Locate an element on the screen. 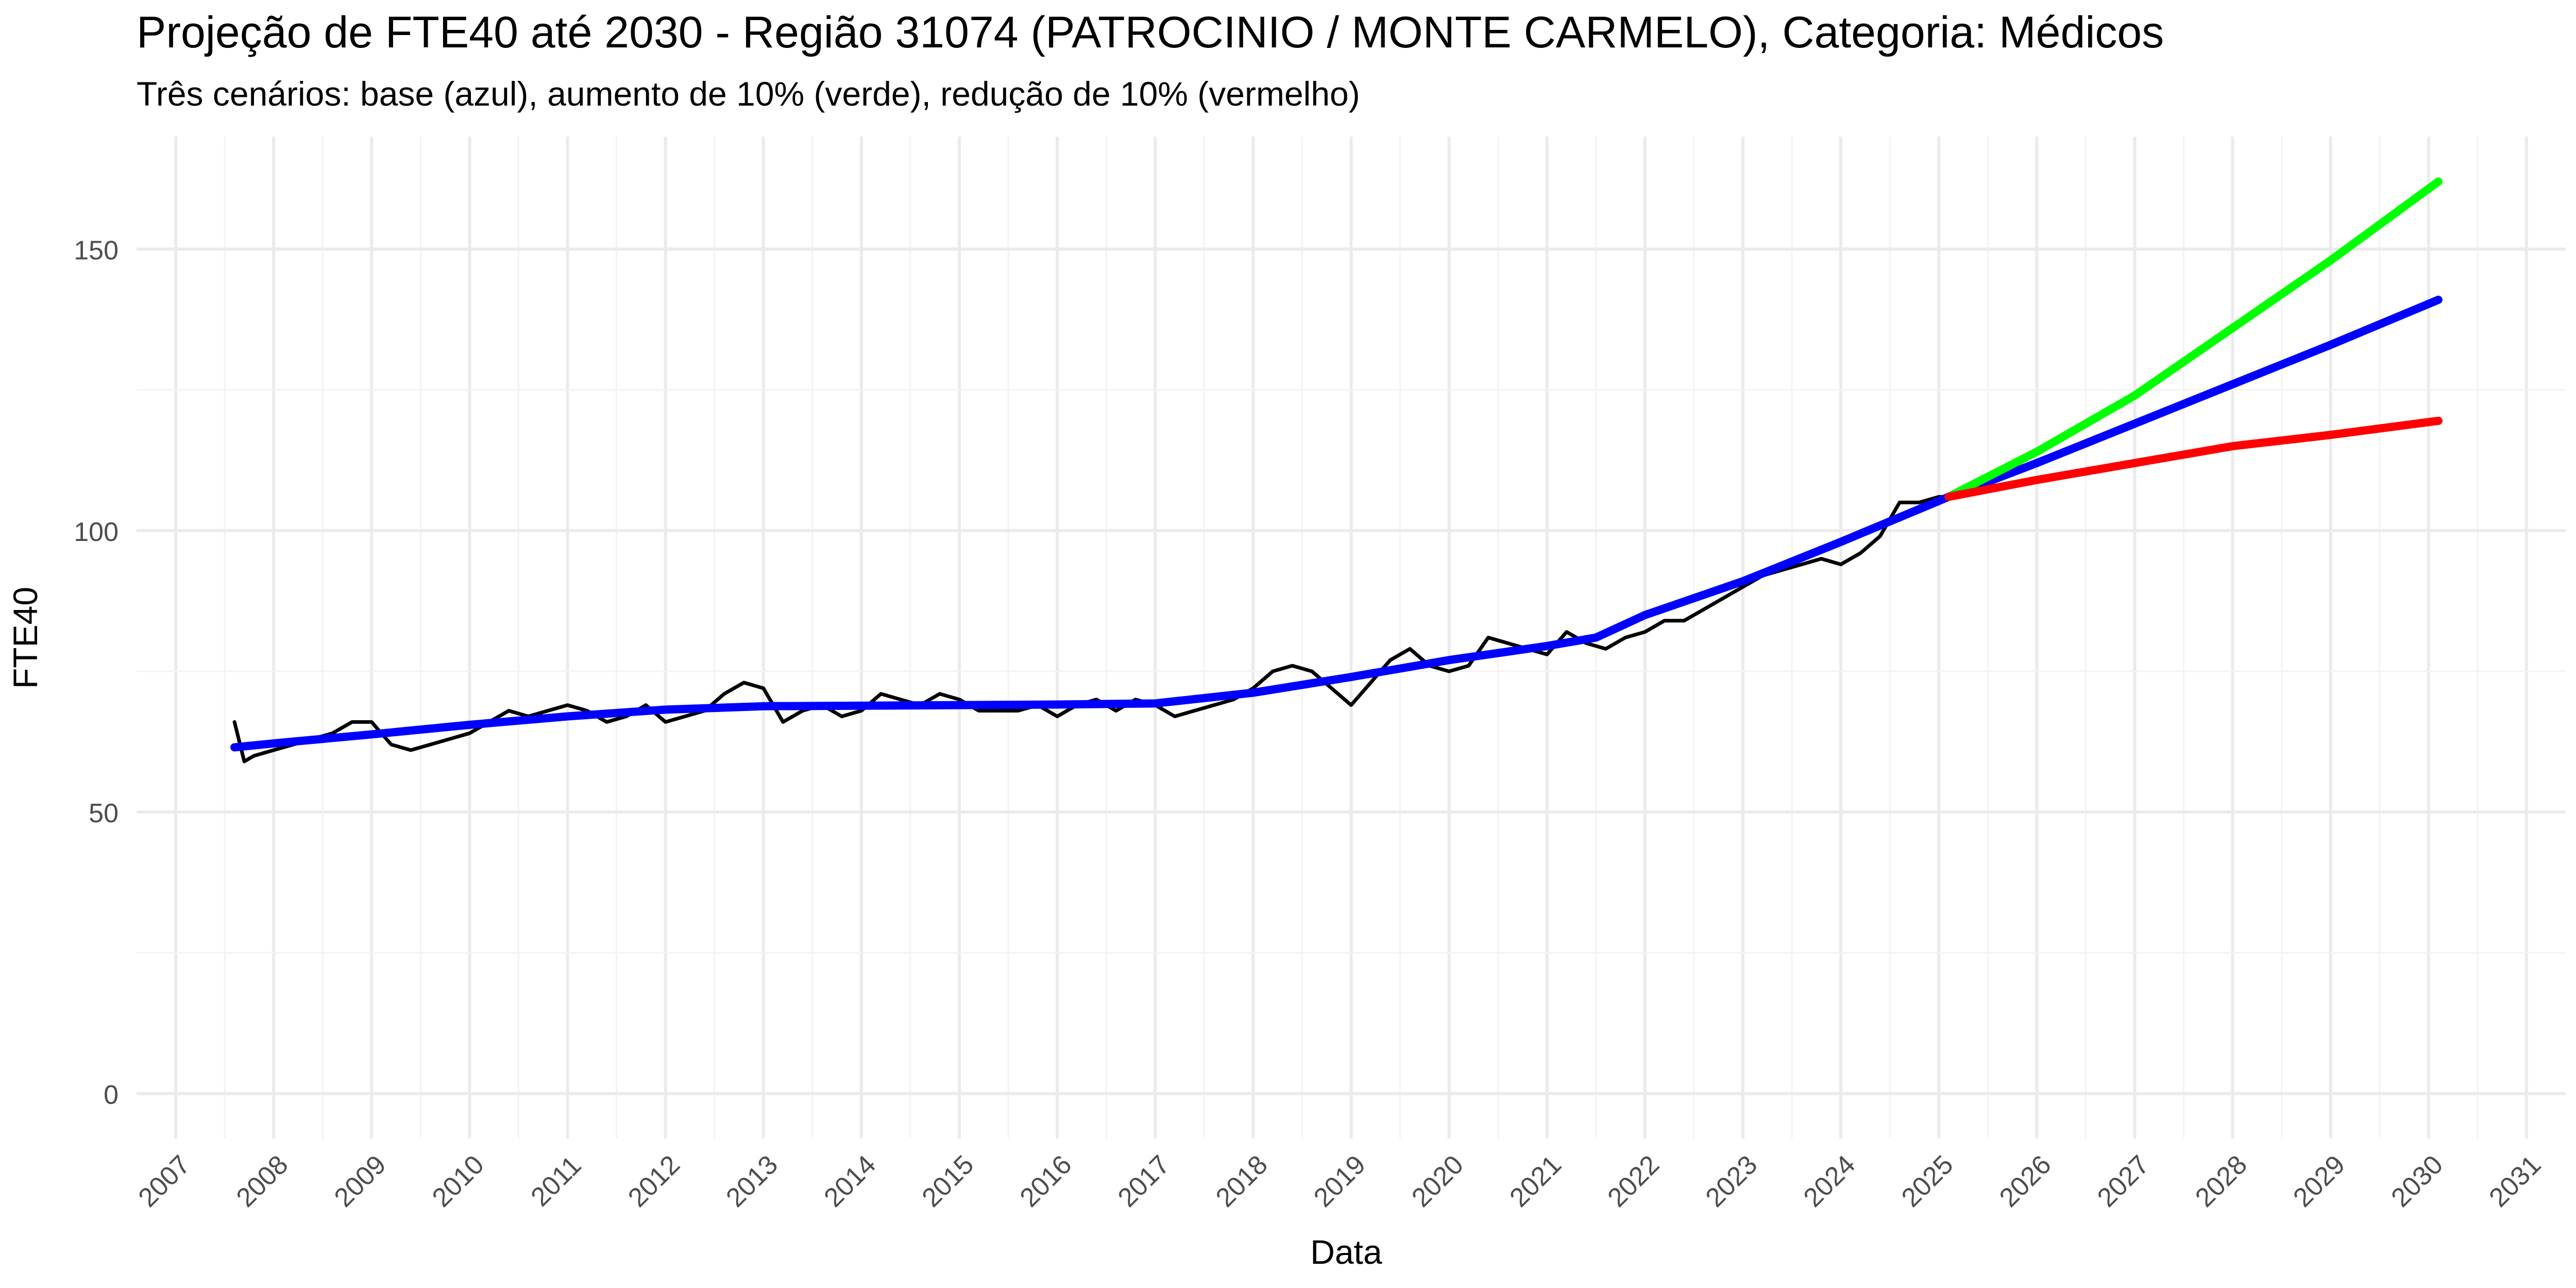 The width and height of the screenshot is (2576, 1288). y-axis-label: FTE40 is located at coordinates (25, 638).